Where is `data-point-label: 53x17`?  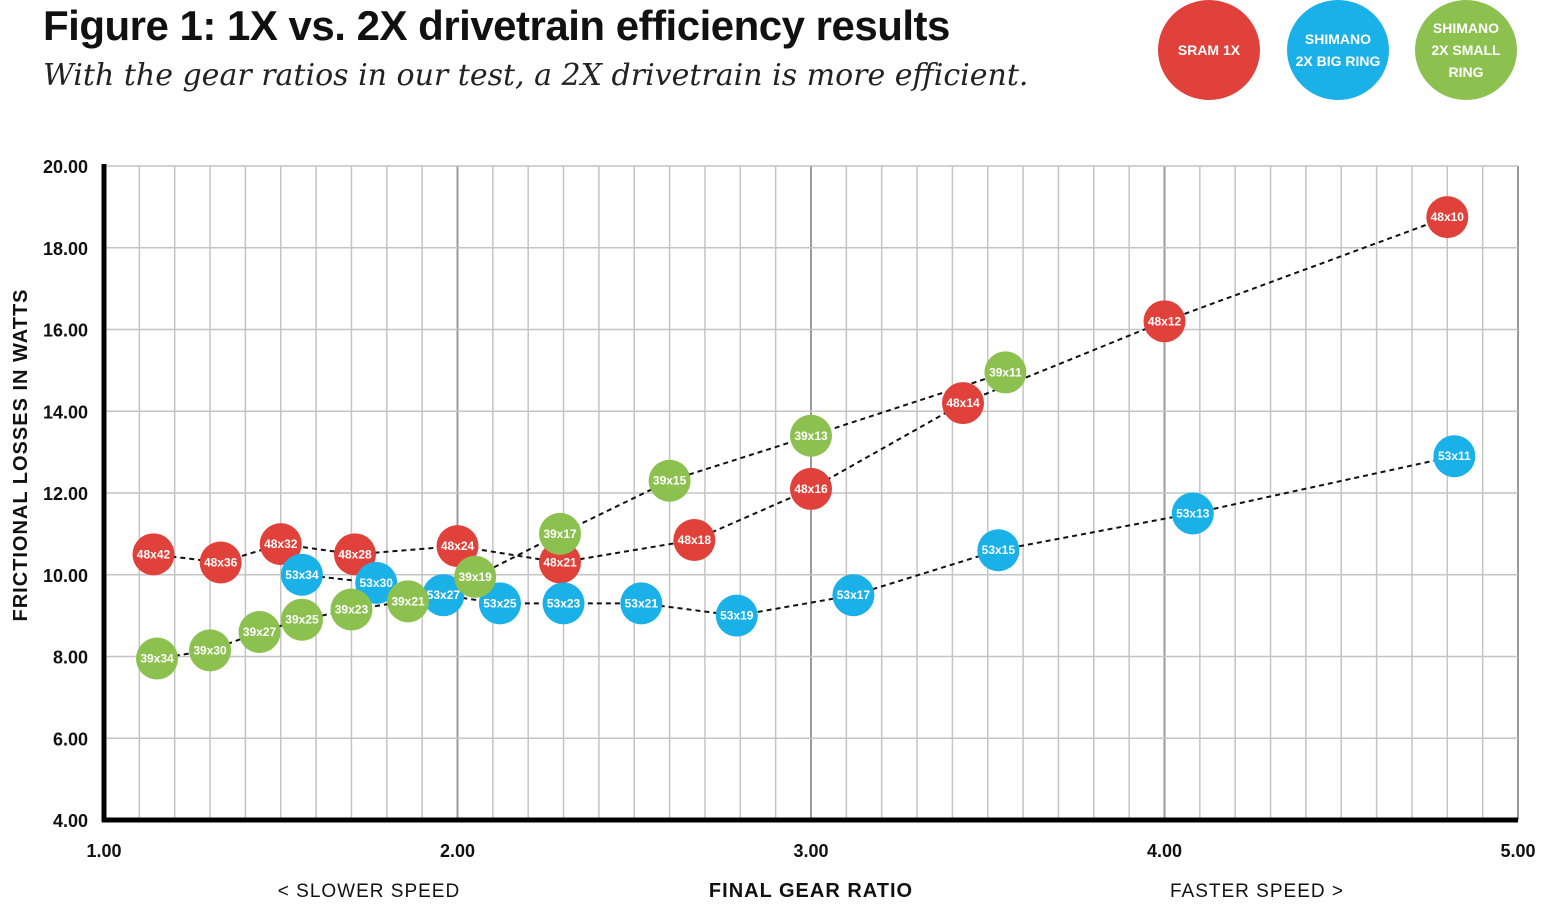 data-point-label: 53x17 is located at coordinates (854, 595).